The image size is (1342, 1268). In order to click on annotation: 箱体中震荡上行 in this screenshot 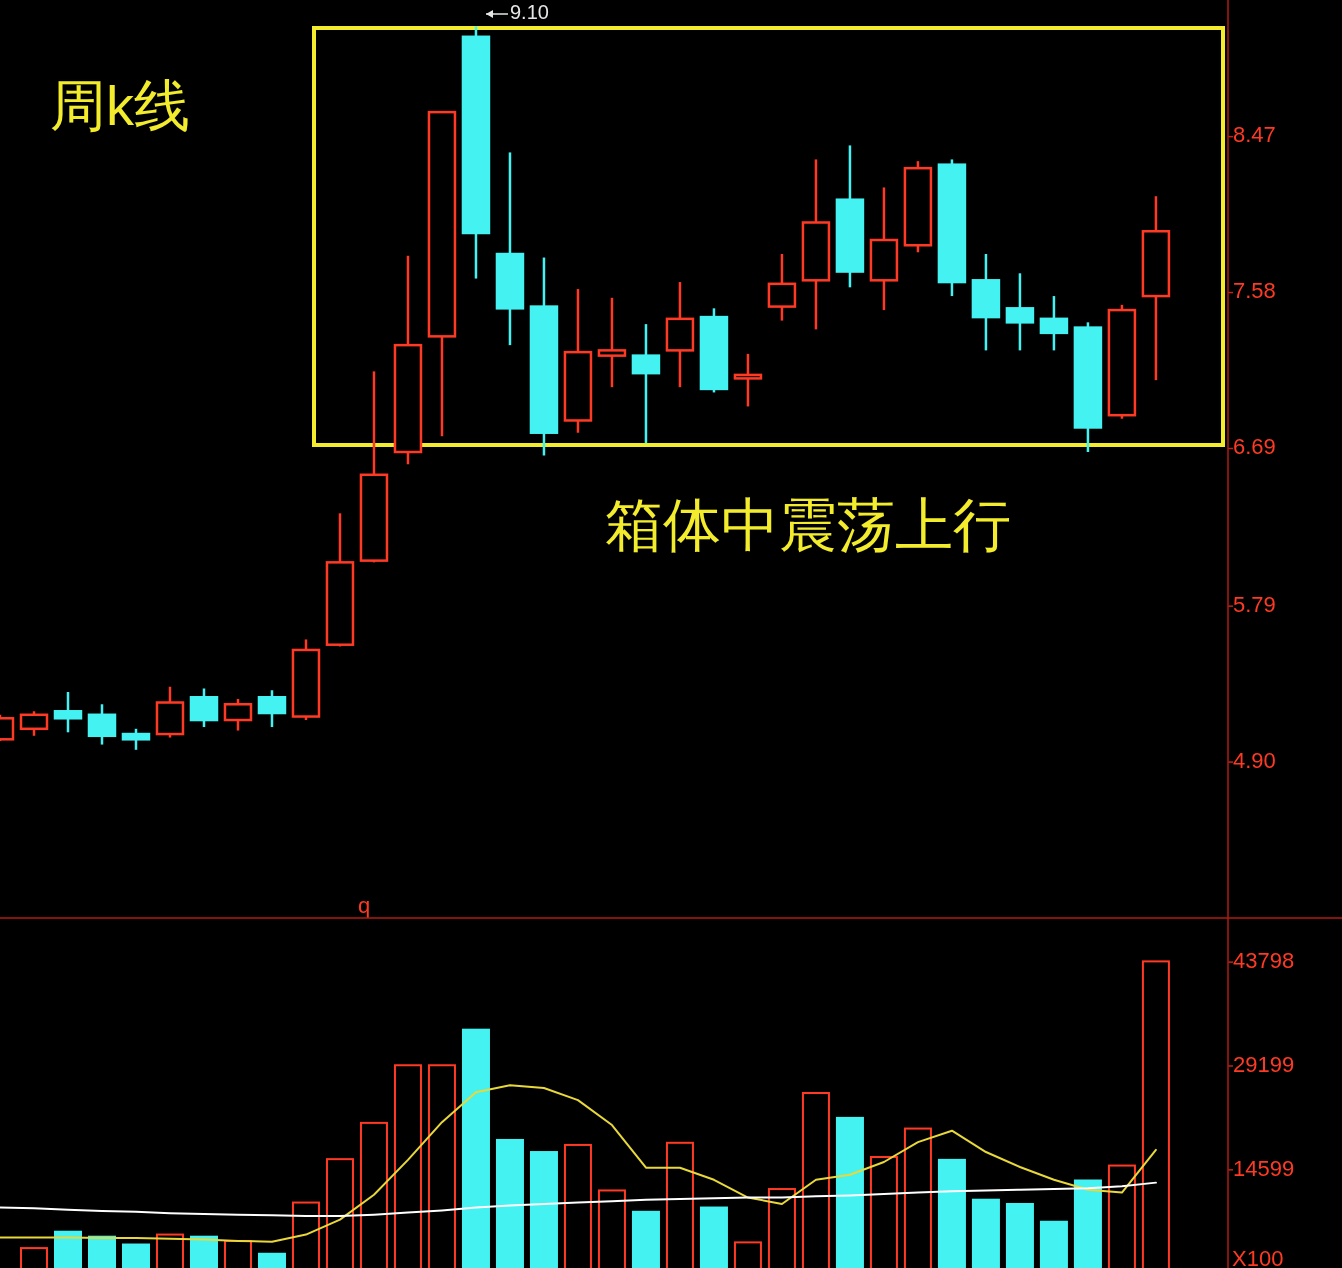, I will do `click(808, 524)`.